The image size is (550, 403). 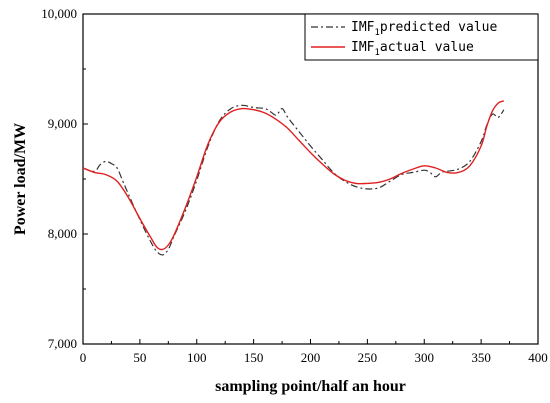 What do you see at coordinates (62, 233) in the screenshot?
I see `y-tick-label: 8,000` at bounding box center [62, 233].